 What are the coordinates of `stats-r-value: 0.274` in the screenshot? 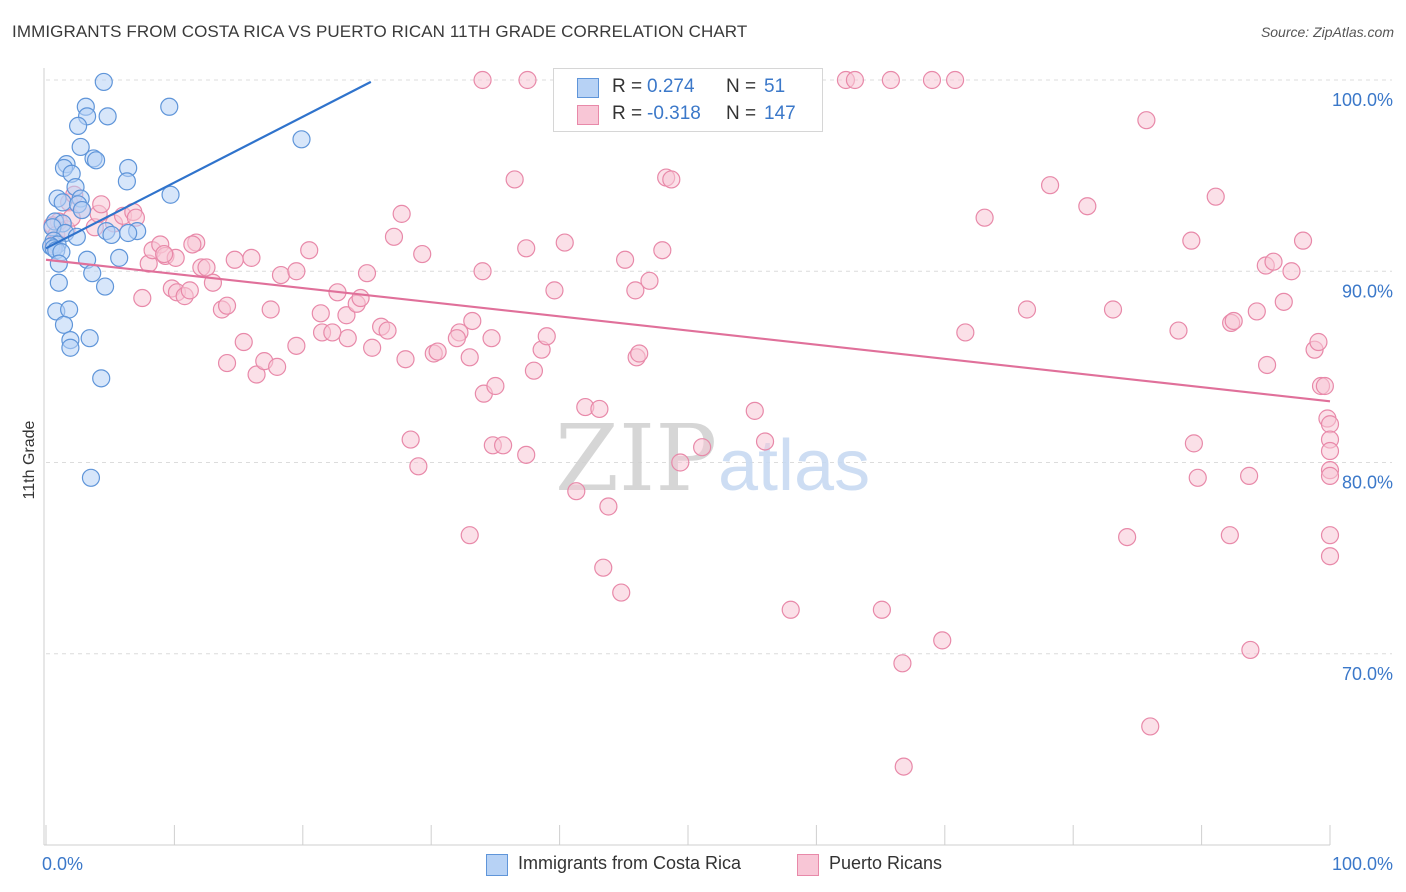 It's located at (671, 86).